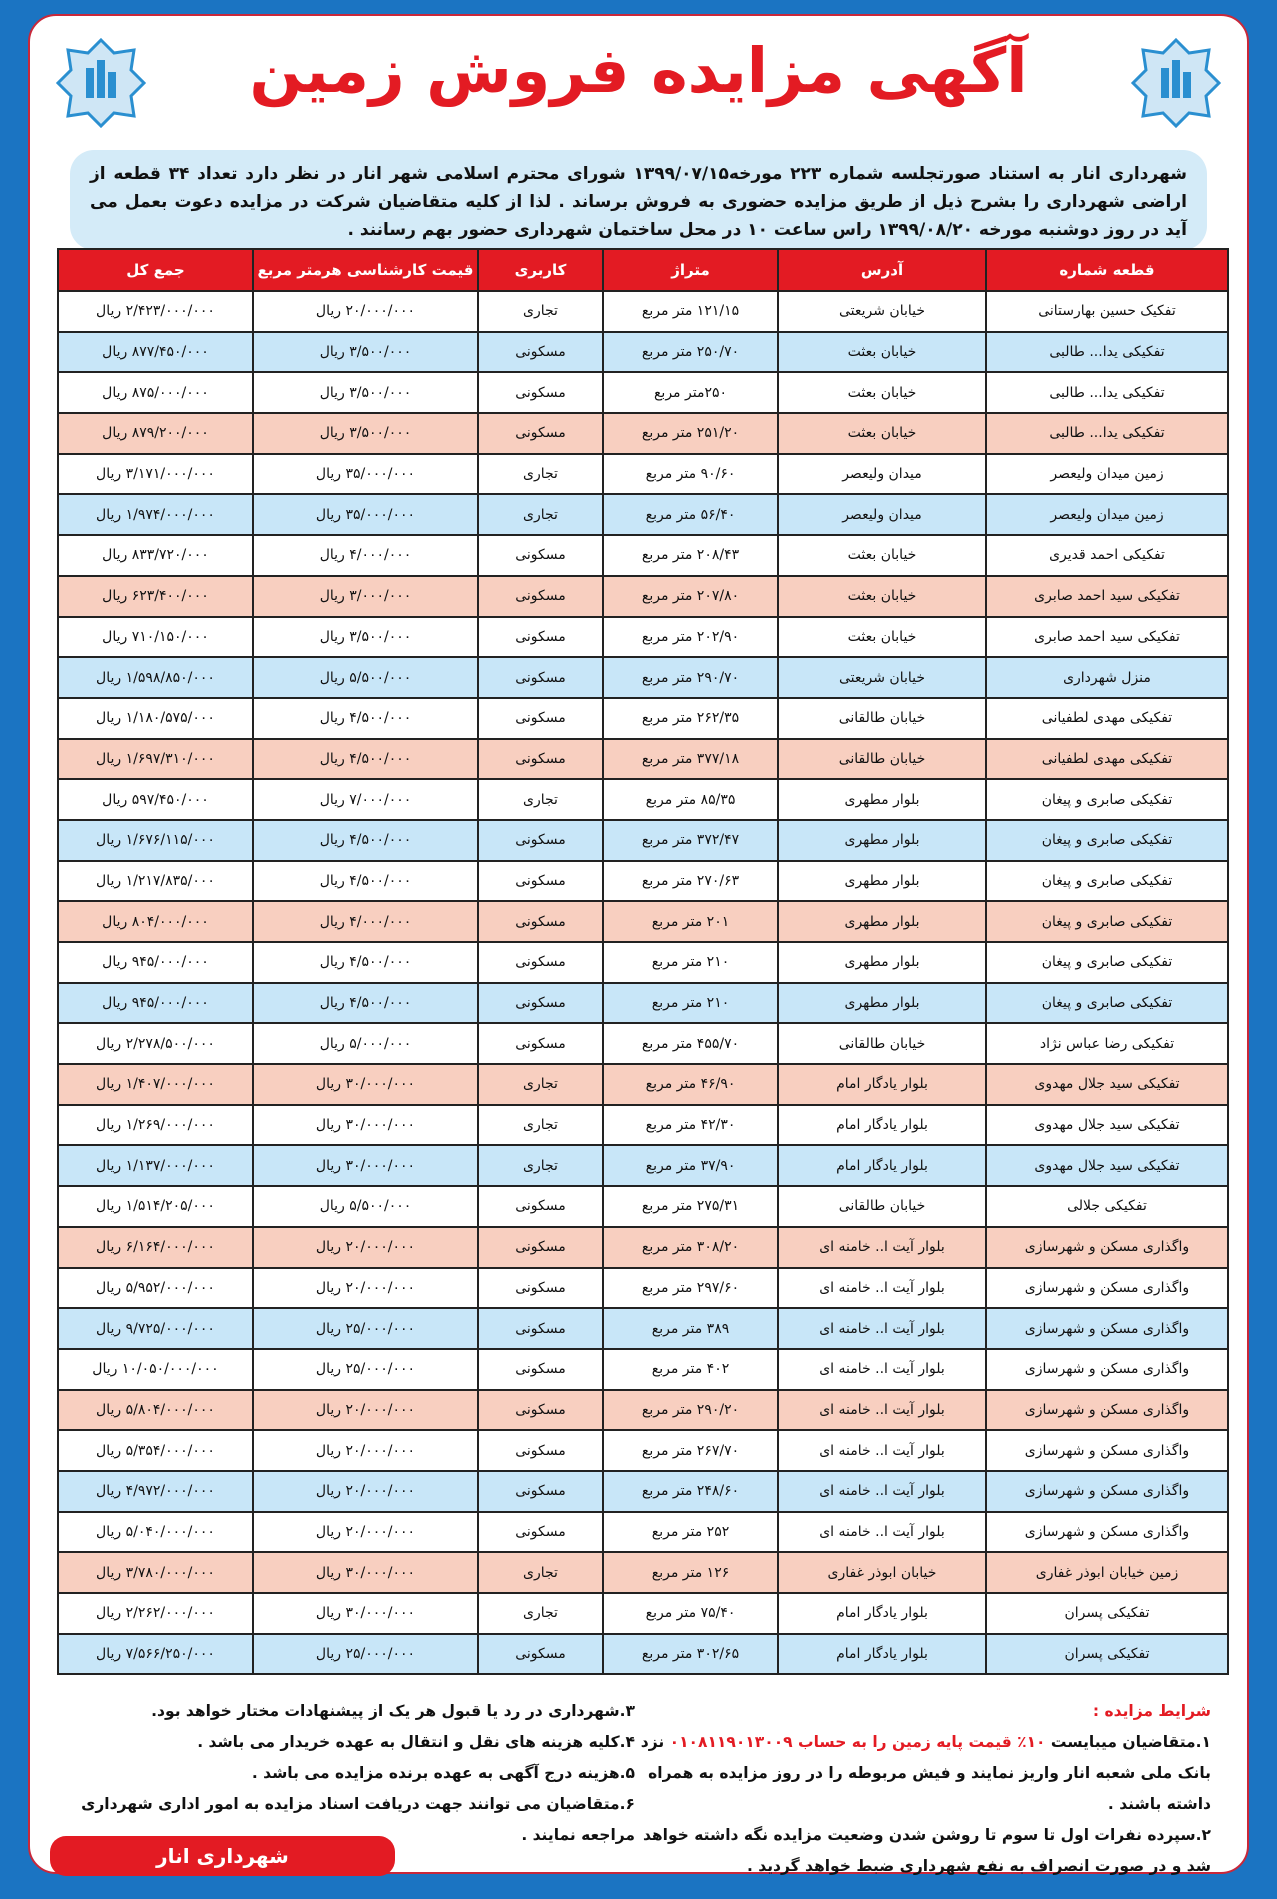  Describe the element at coordinates (155, 474) in the screenshot. I see `cell-total: ۳/۱۷۱/۰۰۰/۰۰۰ ریال` at that location.